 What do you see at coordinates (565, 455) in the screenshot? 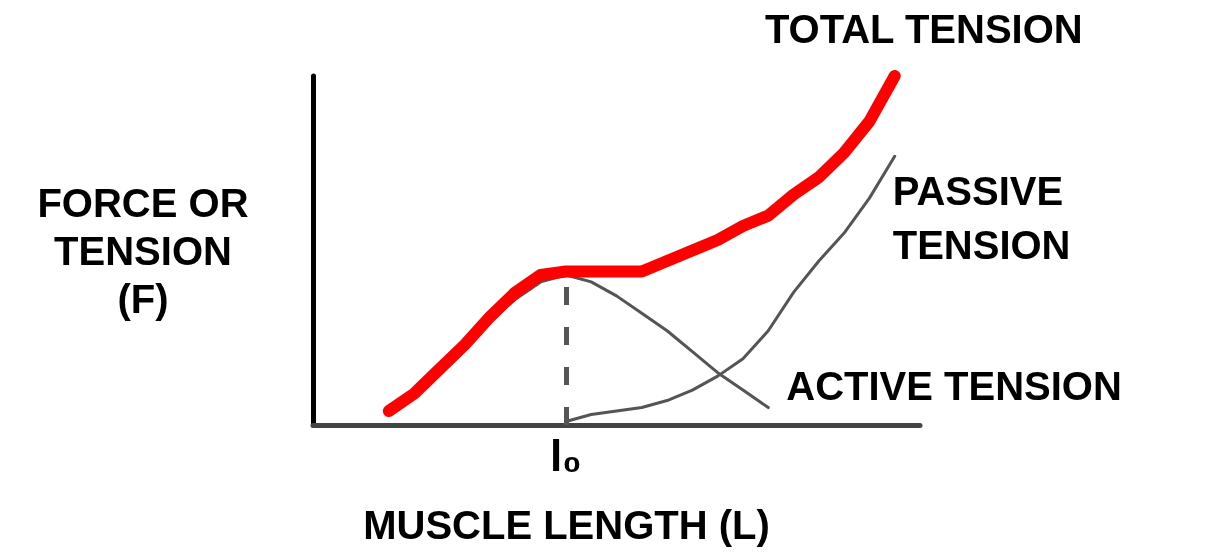
I see `text: l₀` at bounding box center [565, 455].